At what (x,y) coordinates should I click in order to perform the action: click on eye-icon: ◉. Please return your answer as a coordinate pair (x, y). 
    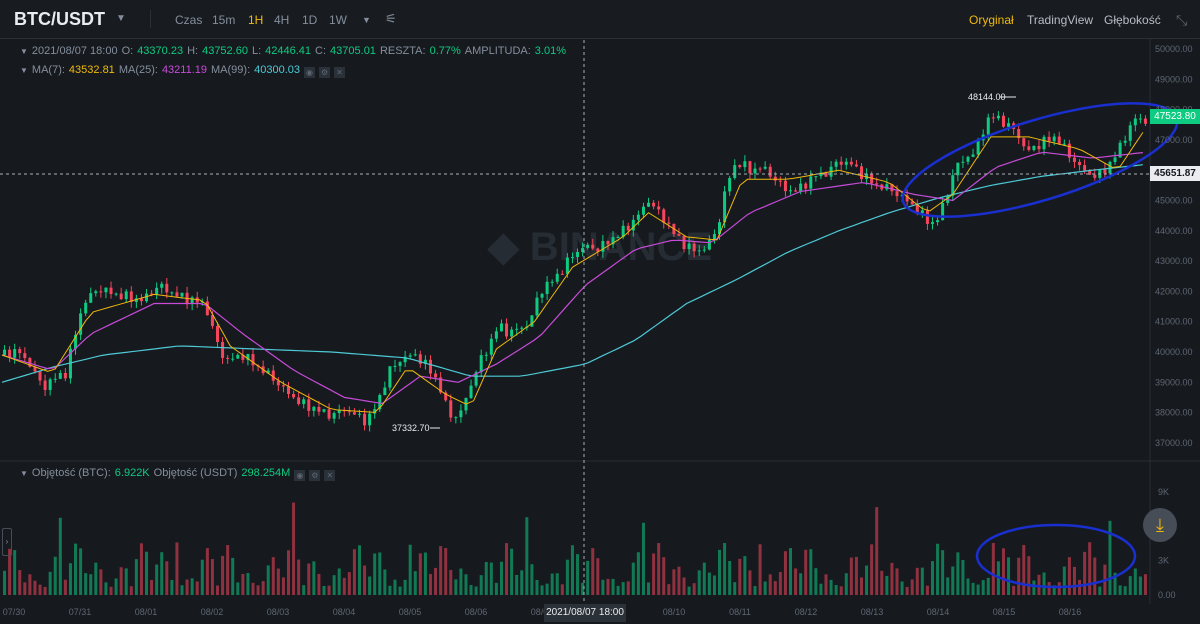
    Looking at the image, I should click on (310, 72).